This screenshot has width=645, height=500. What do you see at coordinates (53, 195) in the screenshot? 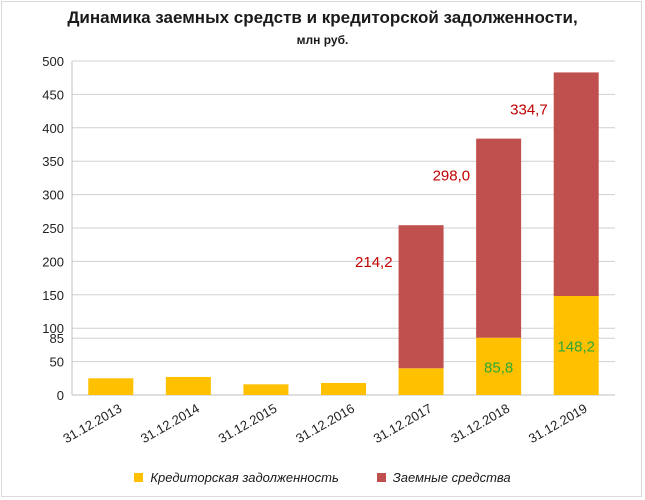
I see `y-tick-label: 300` at bounding box center [53, 195].